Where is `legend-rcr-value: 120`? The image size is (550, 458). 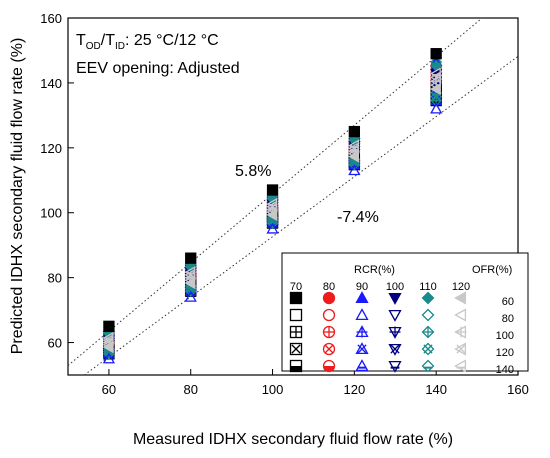 legend-rcr-value: 120 is located at coordinates (461, 287).